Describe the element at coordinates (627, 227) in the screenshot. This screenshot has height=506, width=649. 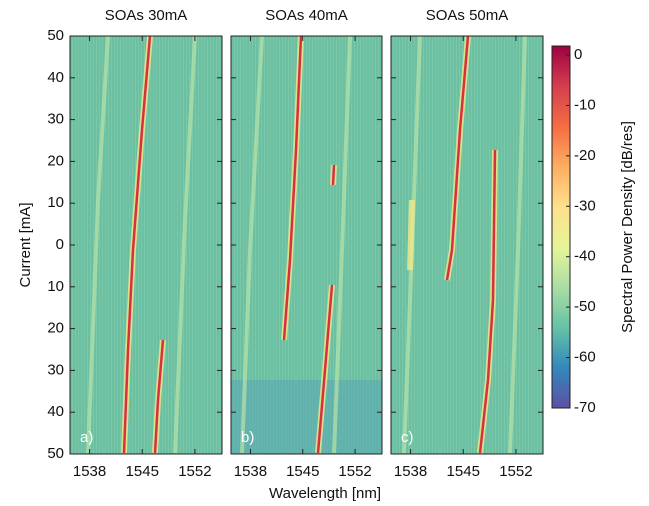
I see `colorbar-label: Spectral Power Density [dB/res]` at that location.